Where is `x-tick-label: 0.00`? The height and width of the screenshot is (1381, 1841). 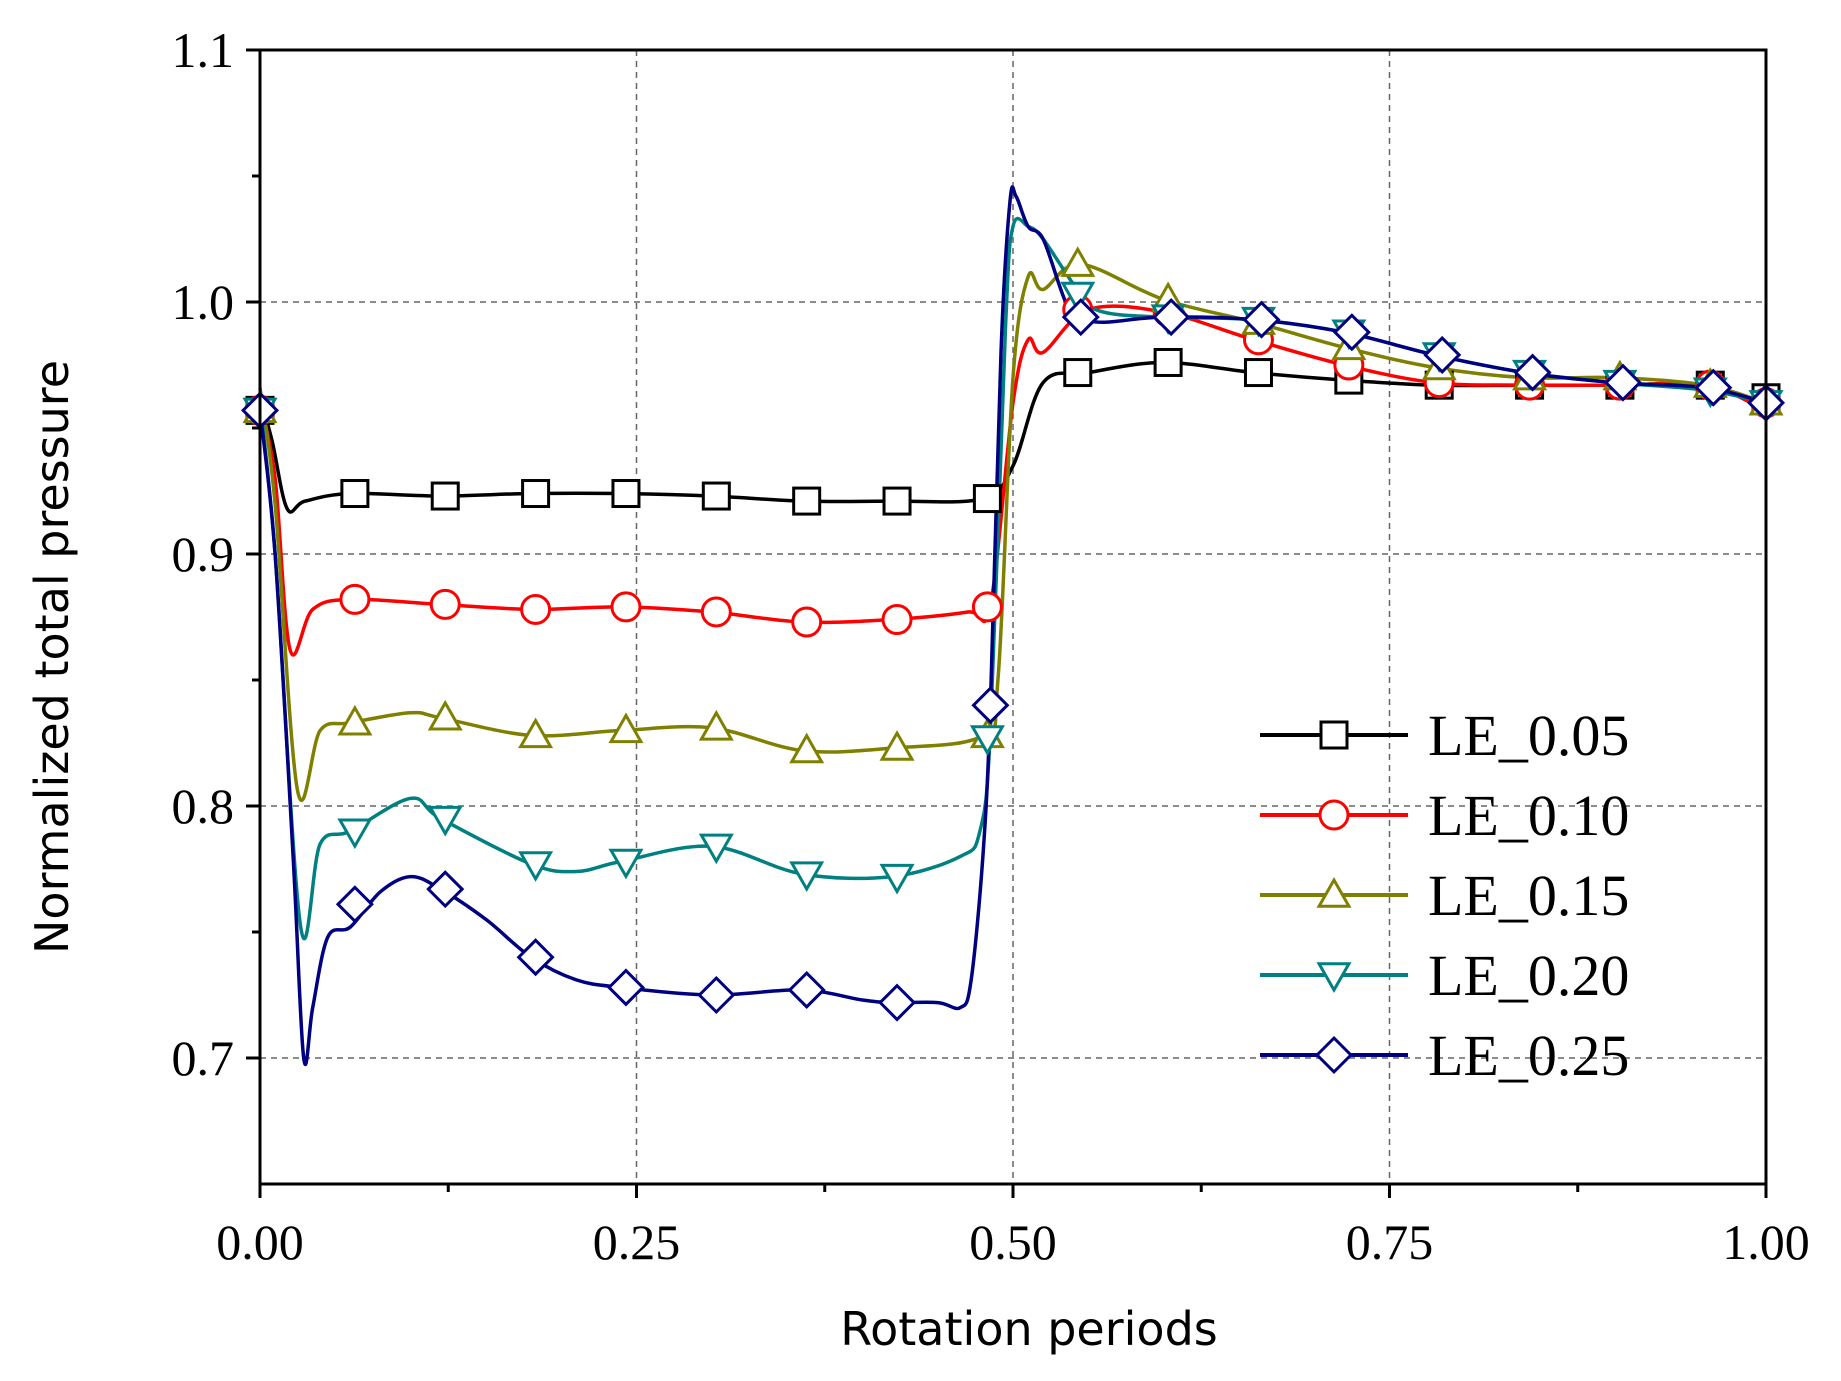 x-tick-label: 0.00 is located at coordinates (260, 1242).